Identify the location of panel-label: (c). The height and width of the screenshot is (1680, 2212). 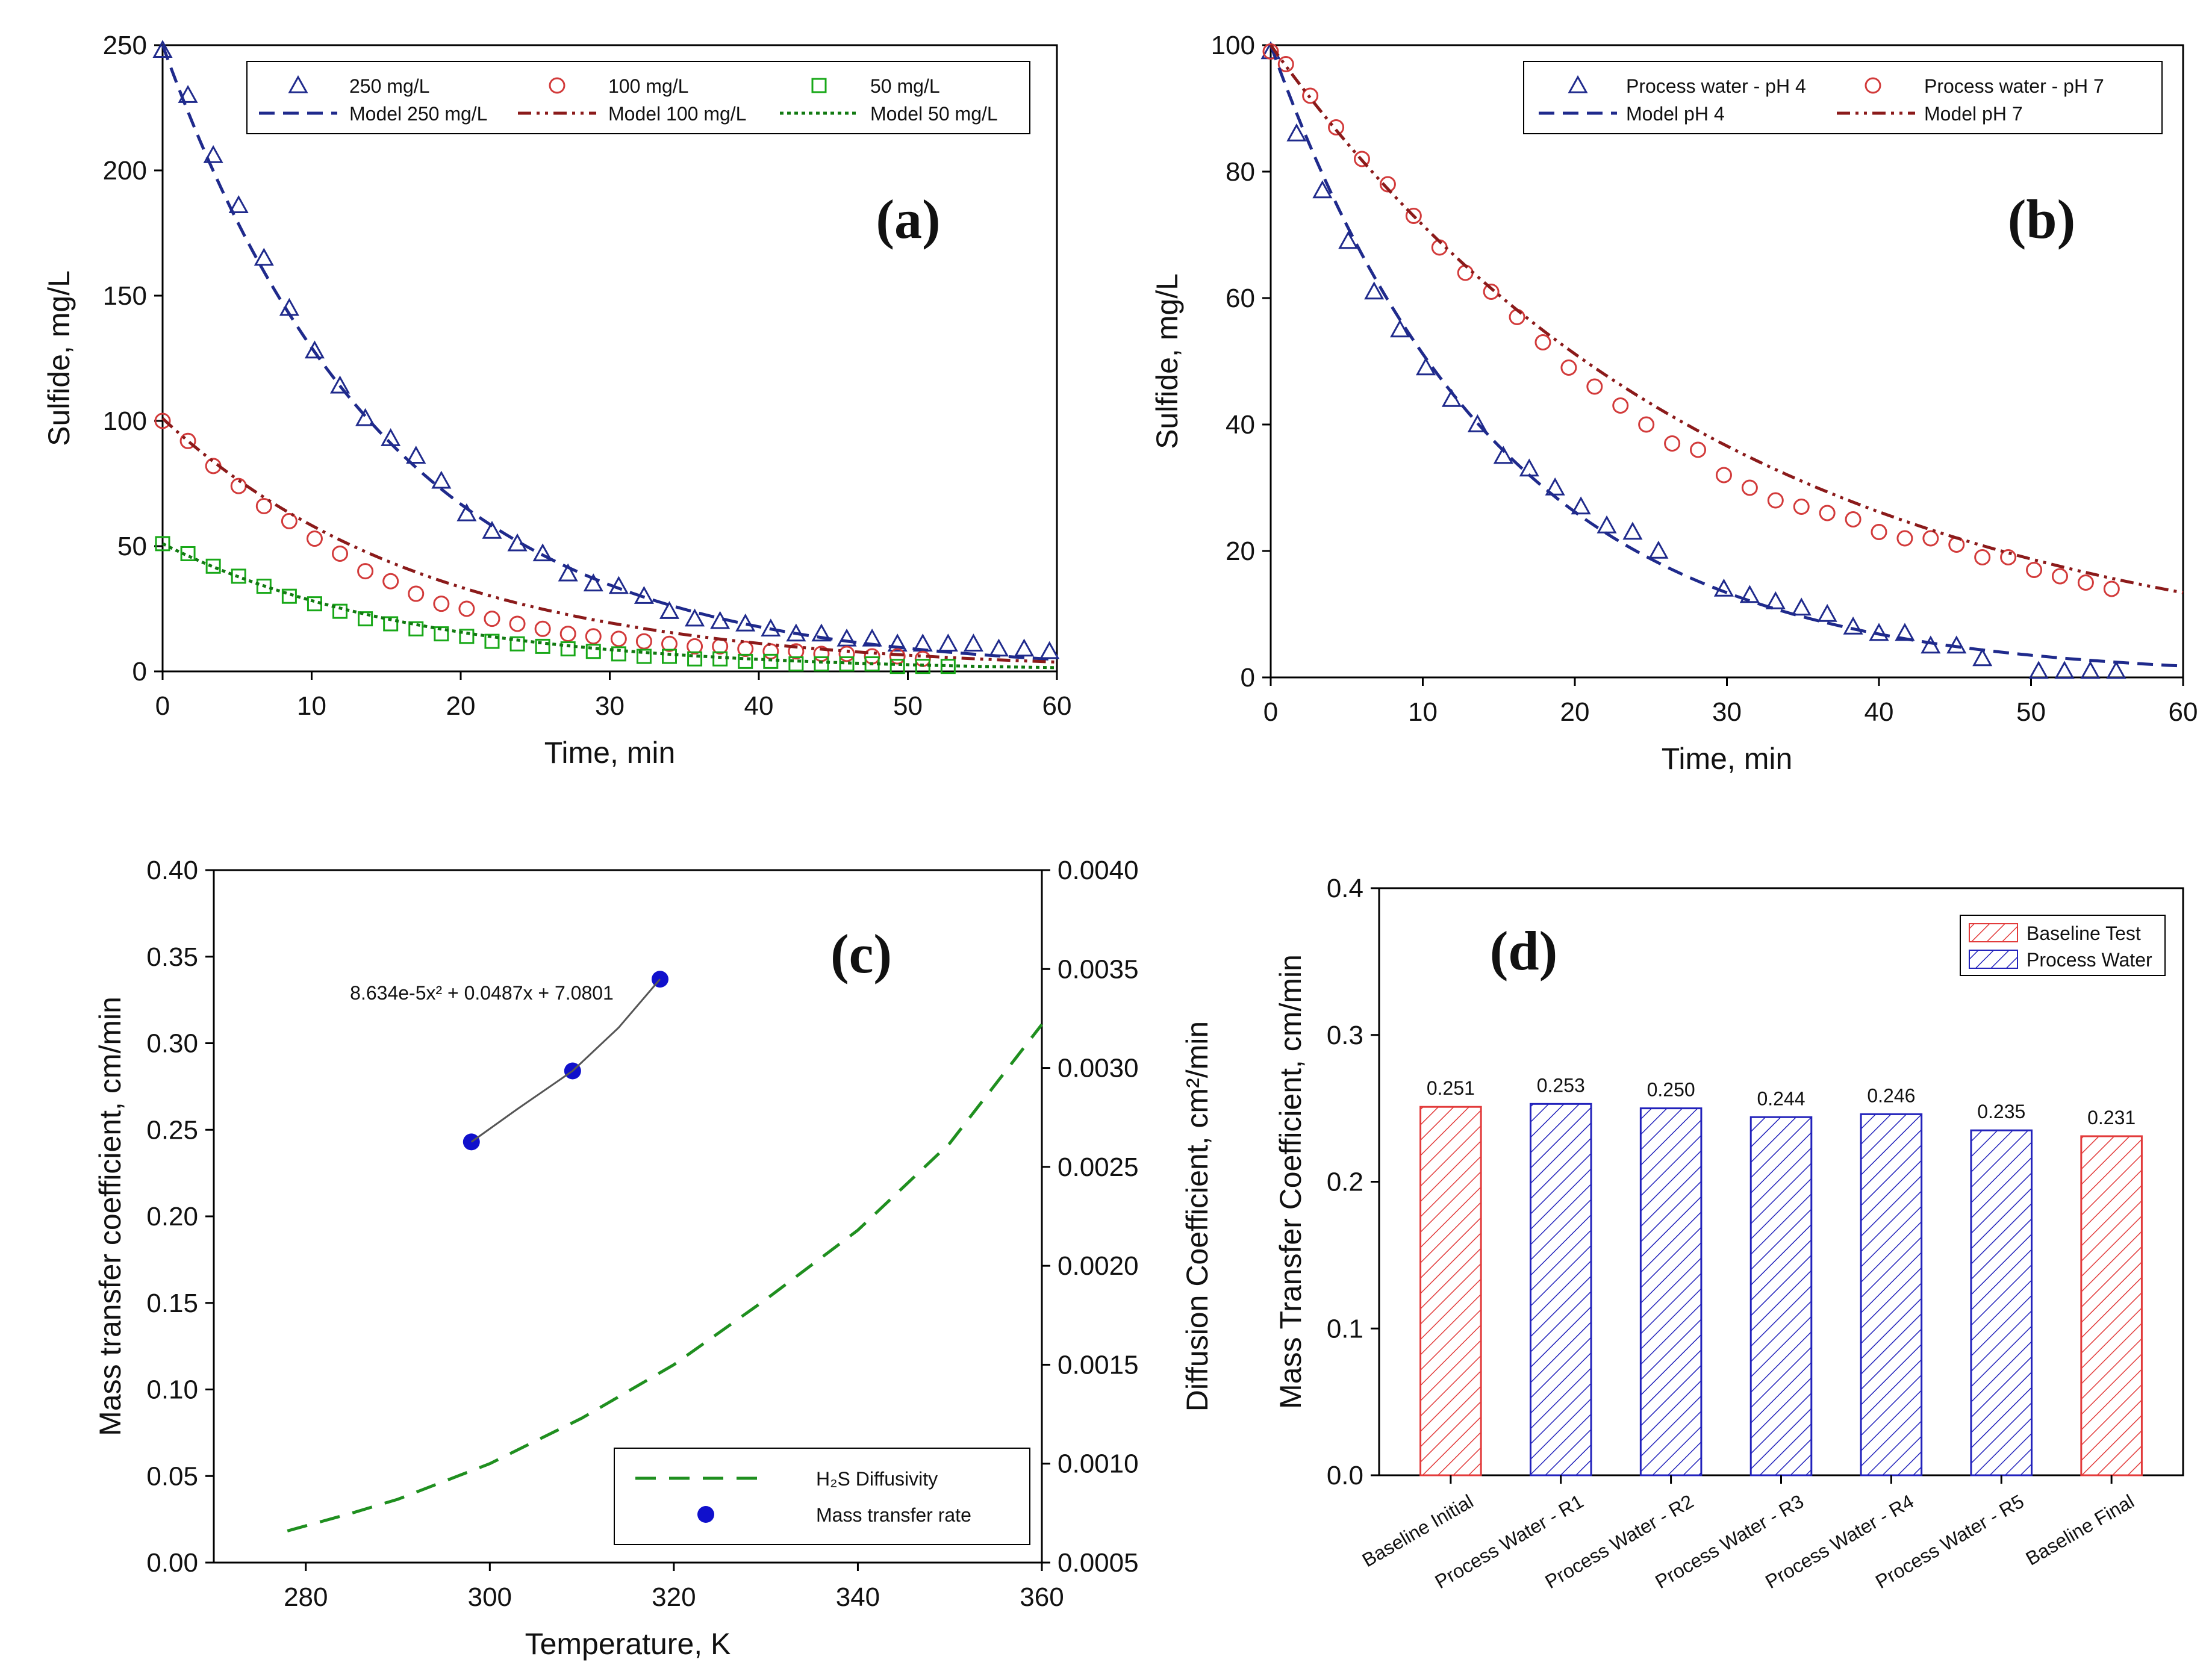
(861, 954).